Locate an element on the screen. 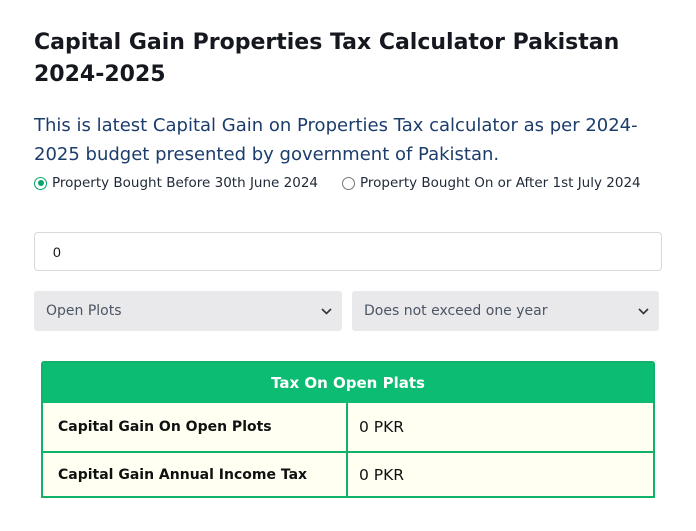 This screenshot has width=696, height=531. row-label: Capital Gain On Open Plots is located at coordinates (195, 427).